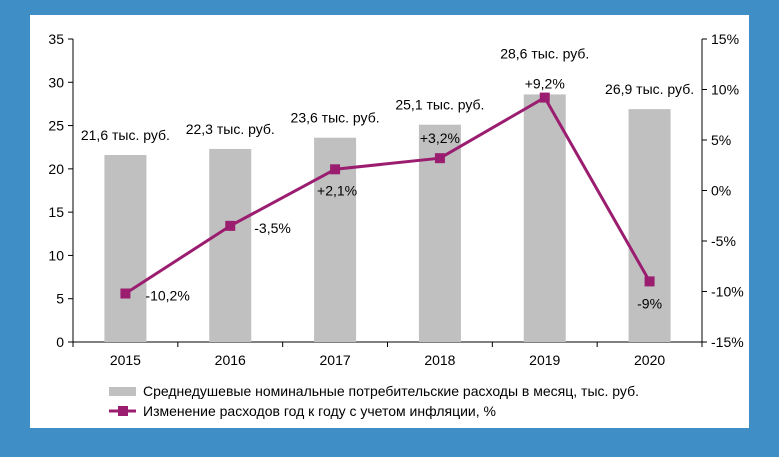  Describe the element at coordinates (56, 39) in the screenshot. I see `y-left-tick-label: 35` at that location.